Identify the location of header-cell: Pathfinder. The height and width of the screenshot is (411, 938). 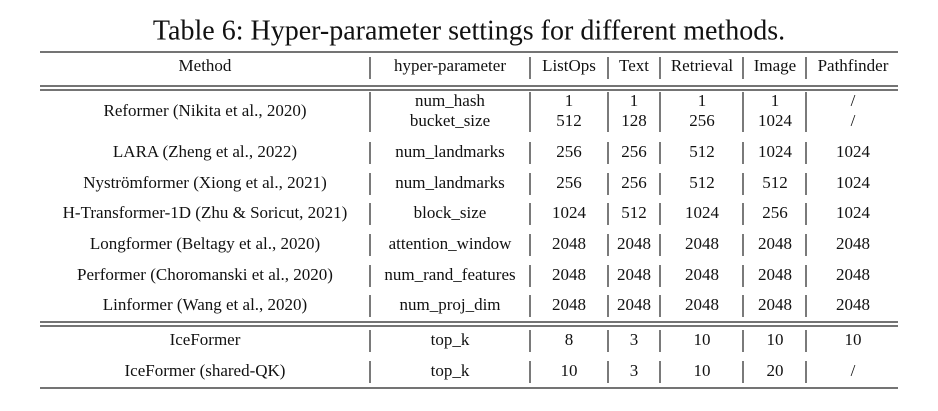
(853, 65).